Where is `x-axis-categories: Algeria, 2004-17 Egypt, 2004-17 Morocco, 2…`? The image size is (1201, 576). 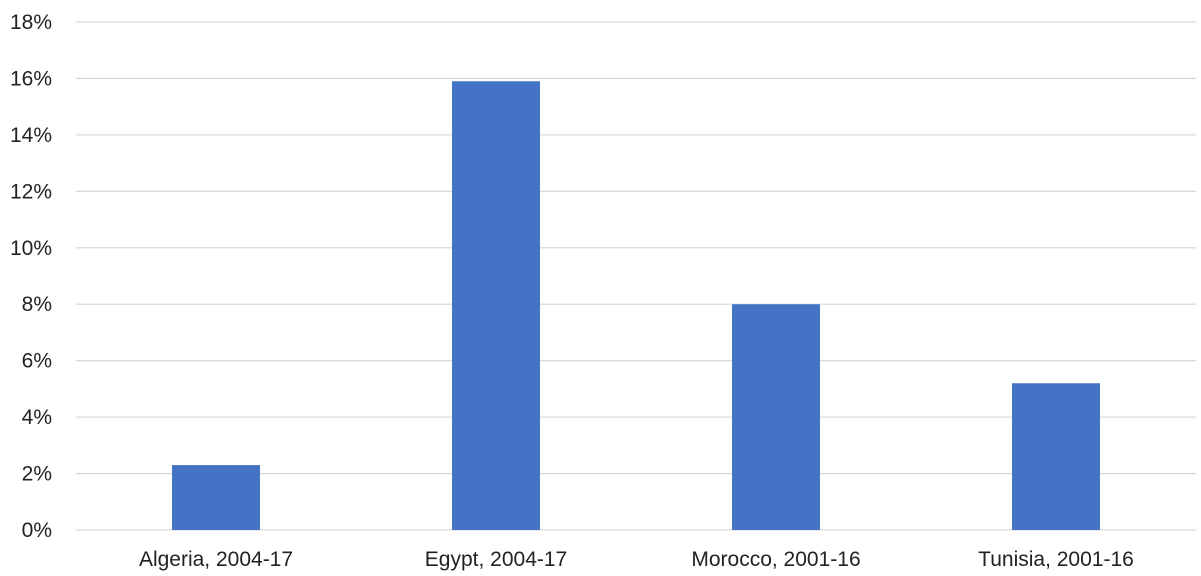
x-axis-categories: Algeria, 2004-17 Egypt, 2004-17 Morocco, 2… is located at coordinates (636, 559).